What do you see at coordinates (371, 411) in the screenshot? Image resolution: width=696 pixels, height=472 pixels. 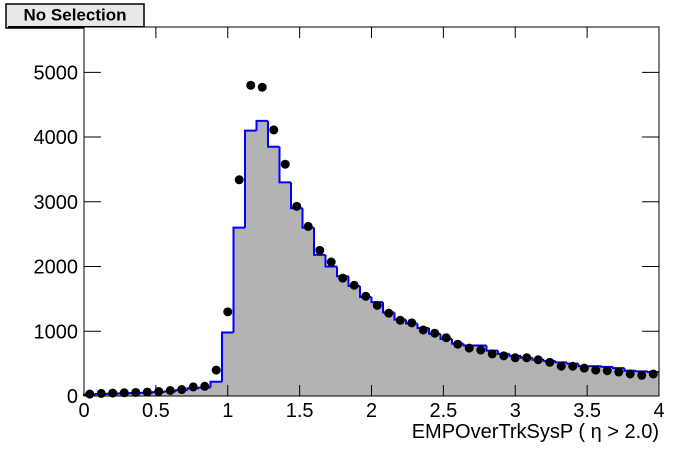 I see `x-tick-label: 2` at bounding box center [371, 411].